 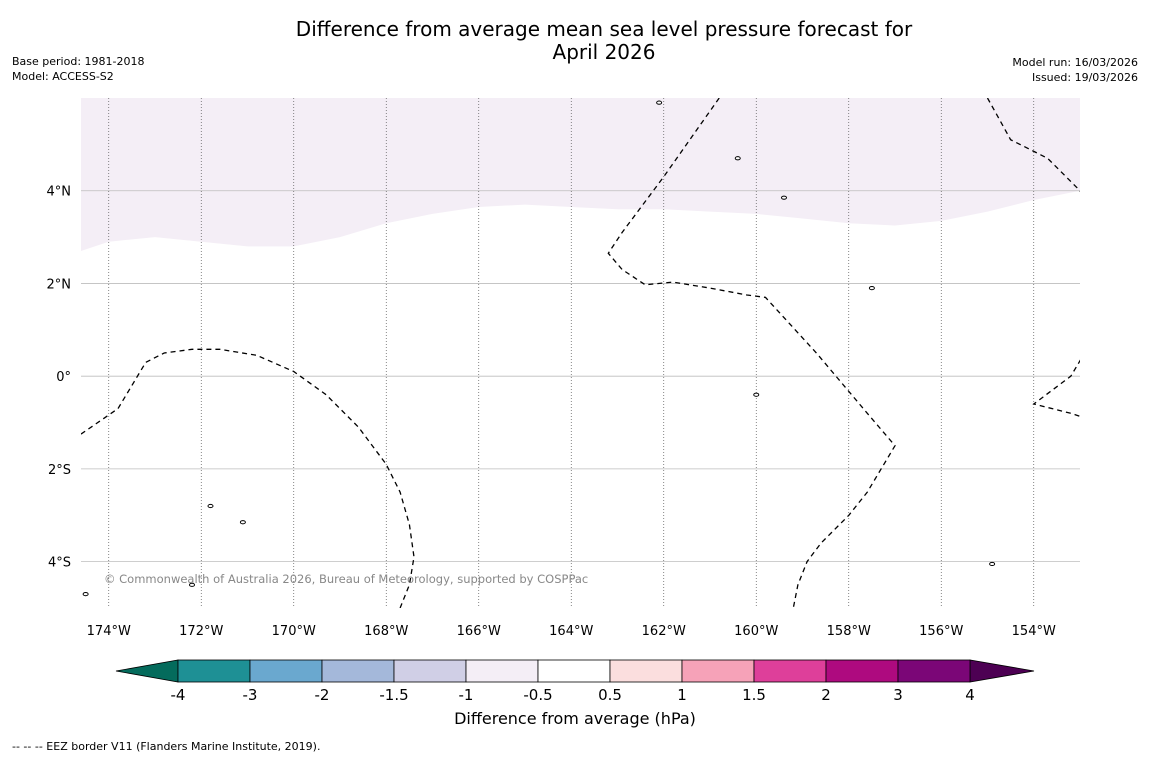 What do you see at coordinates (1075, 70) in the screenshot?
I see `meta-right: Model run: 16/03/2026 Issued: 19/03/2026` at bounding box center [1075, 70].